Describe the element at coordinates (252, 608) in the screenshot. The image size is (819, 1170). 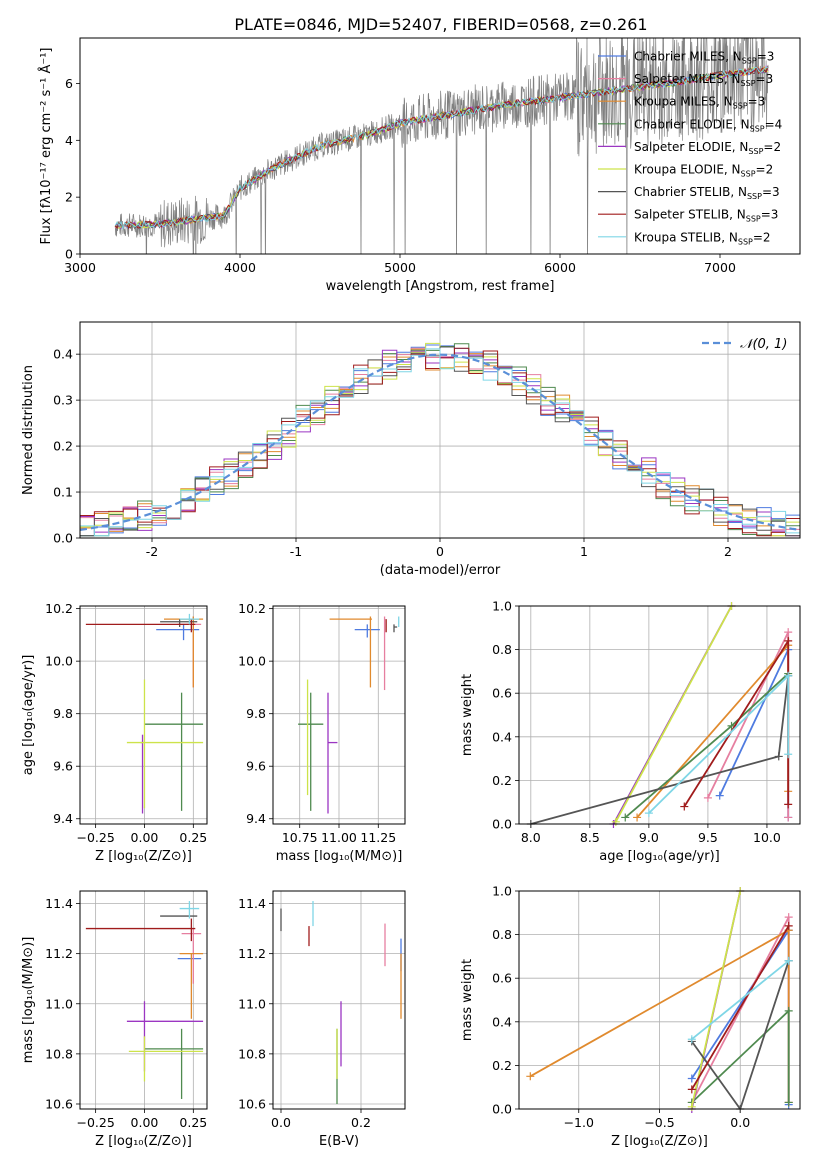
I see `y-tick-label: 10.2` at that location.